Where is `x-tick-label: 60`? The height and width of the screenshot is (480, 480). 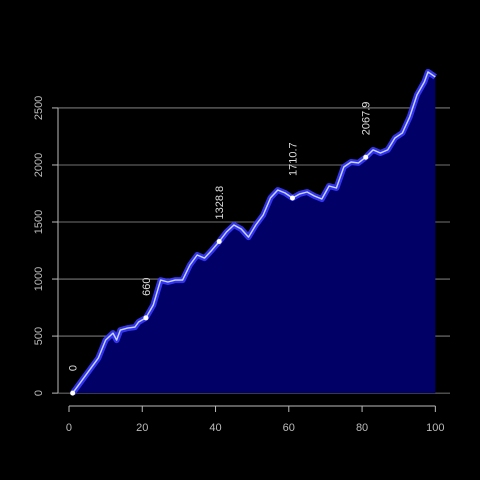
x-tick-label: 60 is located at coordinates (289, 428).